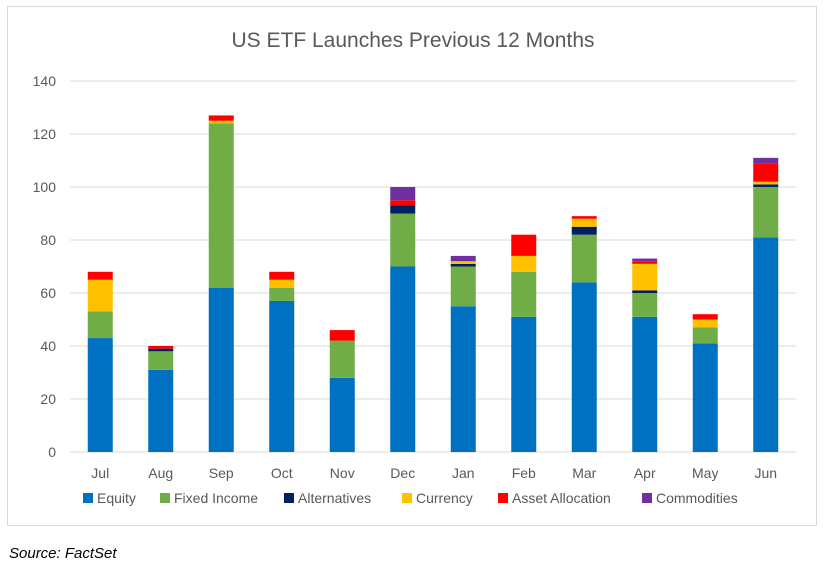  Describe the element at coordinates (221, 473) in the screenshot. I see `x-tick-label: Sep` at that location.